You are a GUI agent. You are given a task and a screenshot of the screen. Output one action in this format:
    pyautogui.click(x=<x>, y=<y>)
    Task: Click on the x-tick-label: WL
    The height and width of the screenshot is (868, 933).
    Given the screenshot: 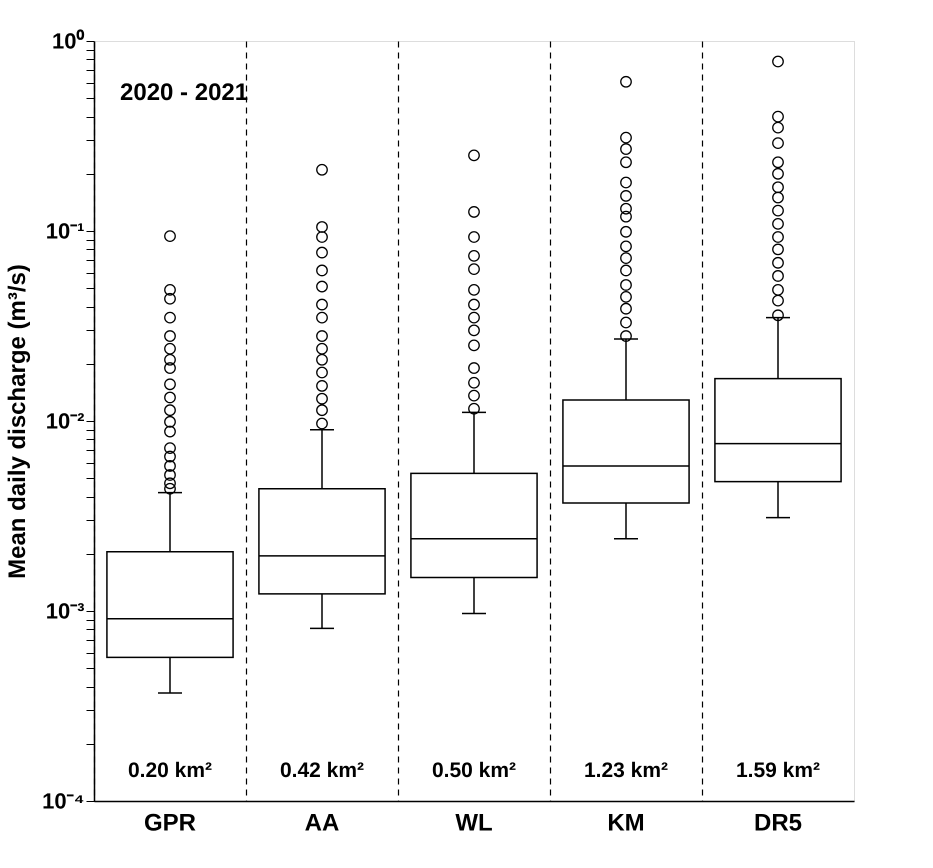 What is the action you would take?
    pyautogui.click(x=474, y=823)
    